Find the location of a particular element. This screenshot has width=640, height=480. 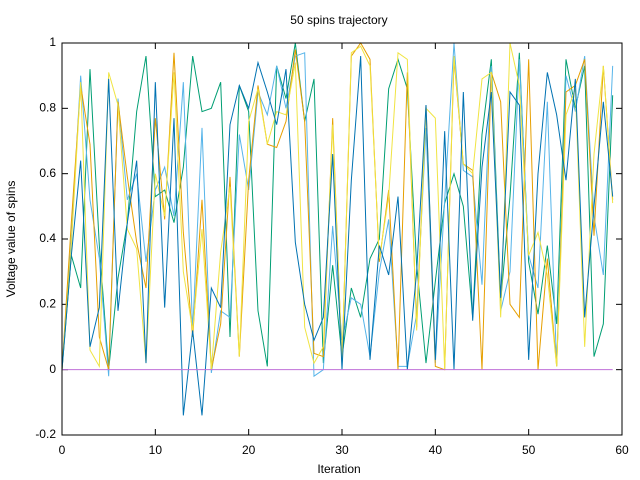

x-tick-label: 10 is located at coordinates (156, 450).